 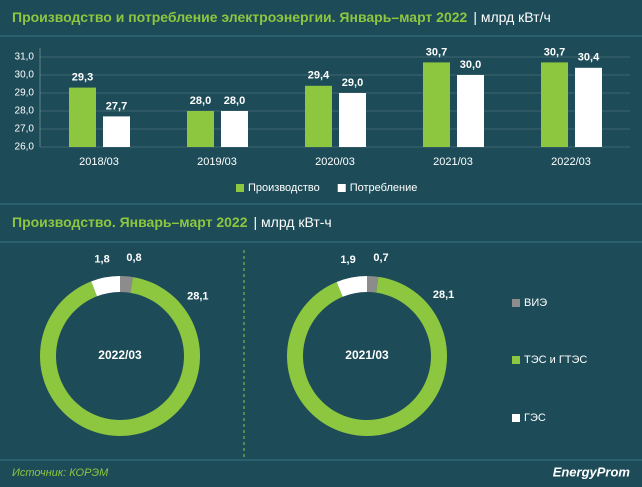 I want to click on value-label: 0,8, so click(x=133, y=258).